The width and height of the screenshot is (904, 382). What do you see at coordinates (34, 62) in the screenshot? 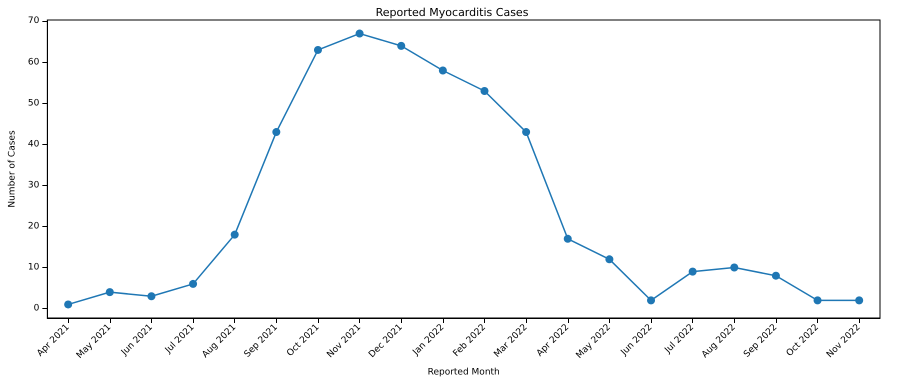
I see `y-tick-label: 60` at bounding box center [34, 62].